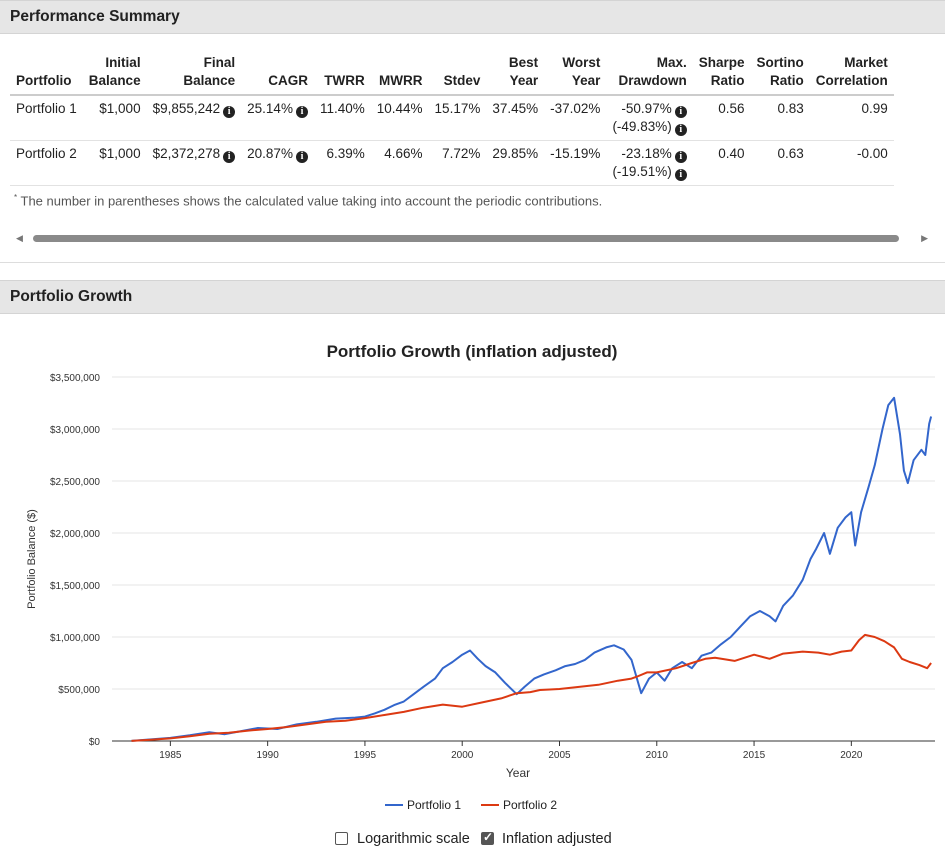 This screenshot has width=945, height=861. I want to click on cell-final-balance: $2,372,278 i, so click(194, 163).